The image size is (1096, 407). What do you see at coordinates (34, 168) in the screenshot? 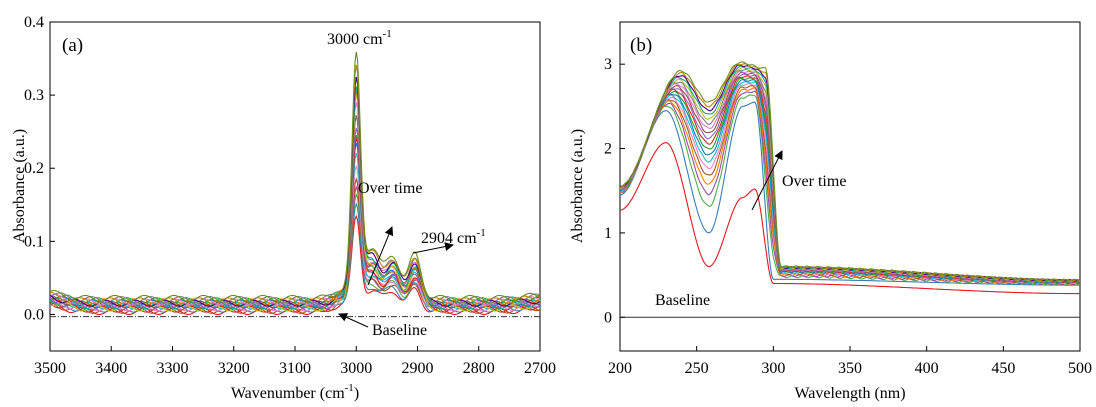
I see `panel-a-y-tick-label: 0.2` at bounding box center [34, 168].